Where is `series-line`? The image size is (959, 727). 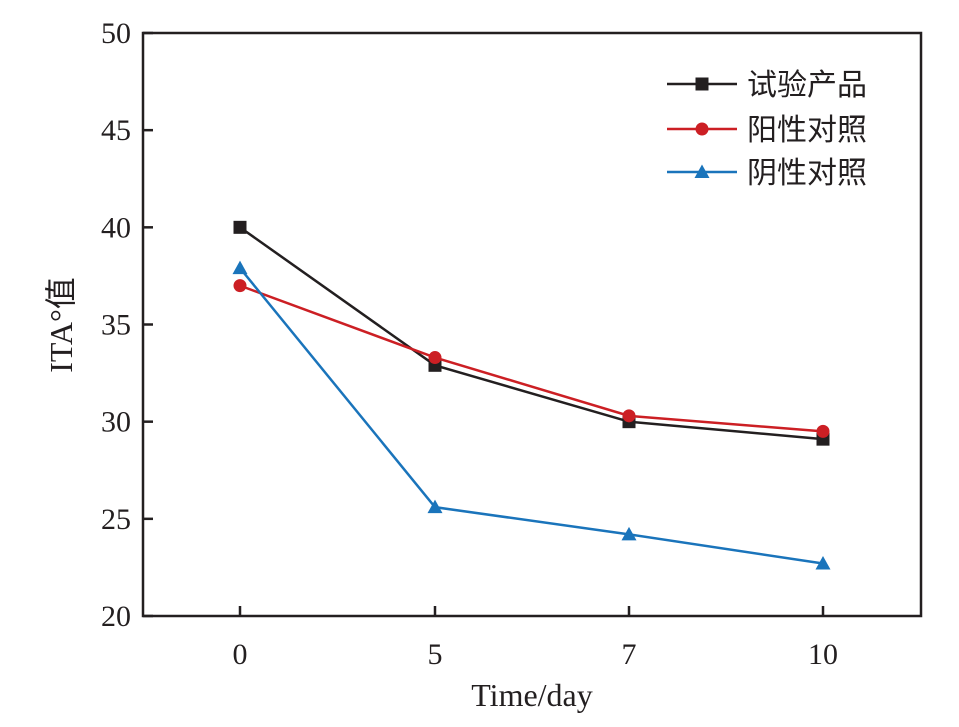 series-line is located at coordinates (531, 358).